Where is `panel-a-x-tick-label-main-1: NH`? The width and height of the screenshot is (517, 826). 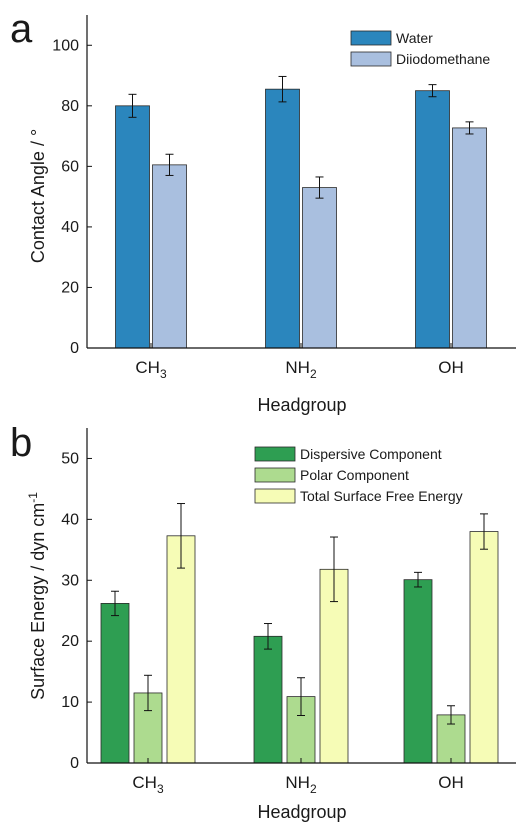
panel-a-x-tick-label-main-1: NH is located at coordinates (297, 367).